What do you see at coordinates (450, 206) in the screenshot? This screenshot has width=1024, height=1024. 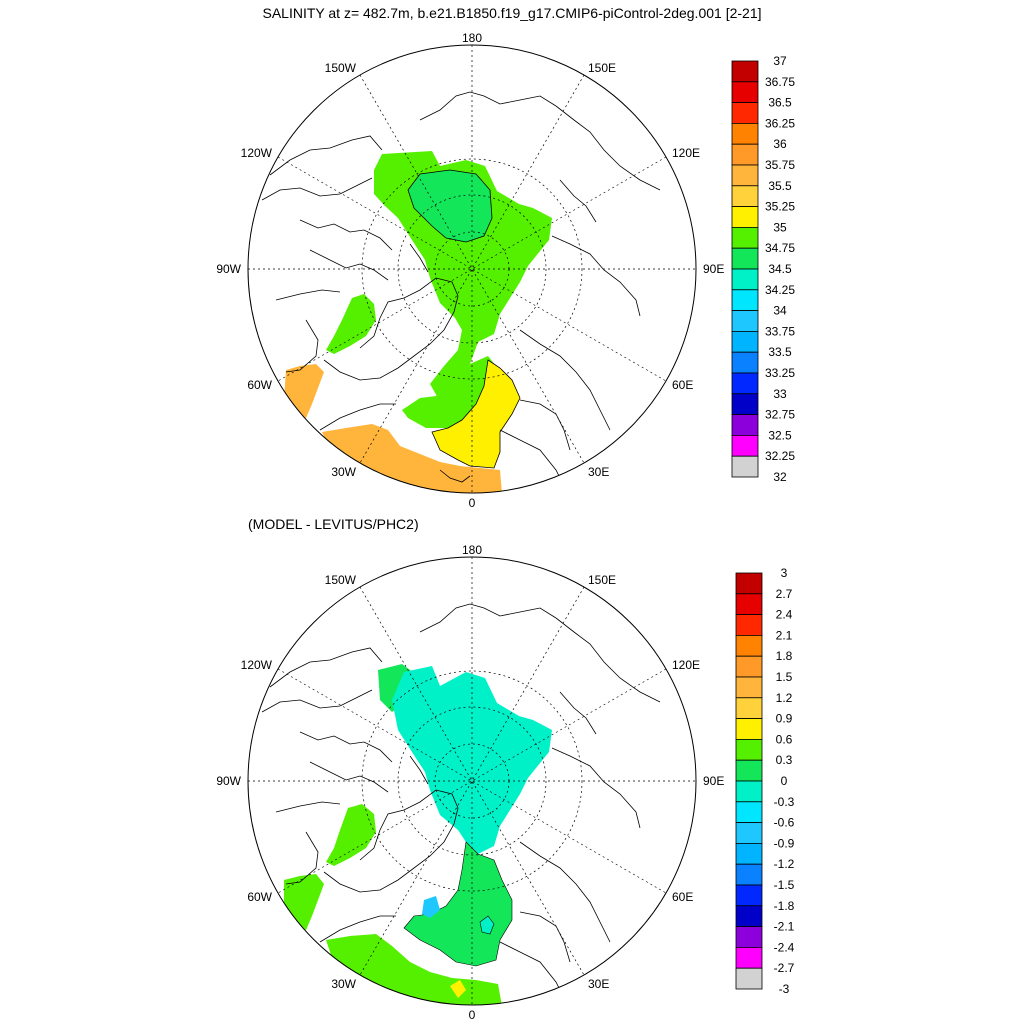 I see `field-core-low` at bounding box center [450, 206].